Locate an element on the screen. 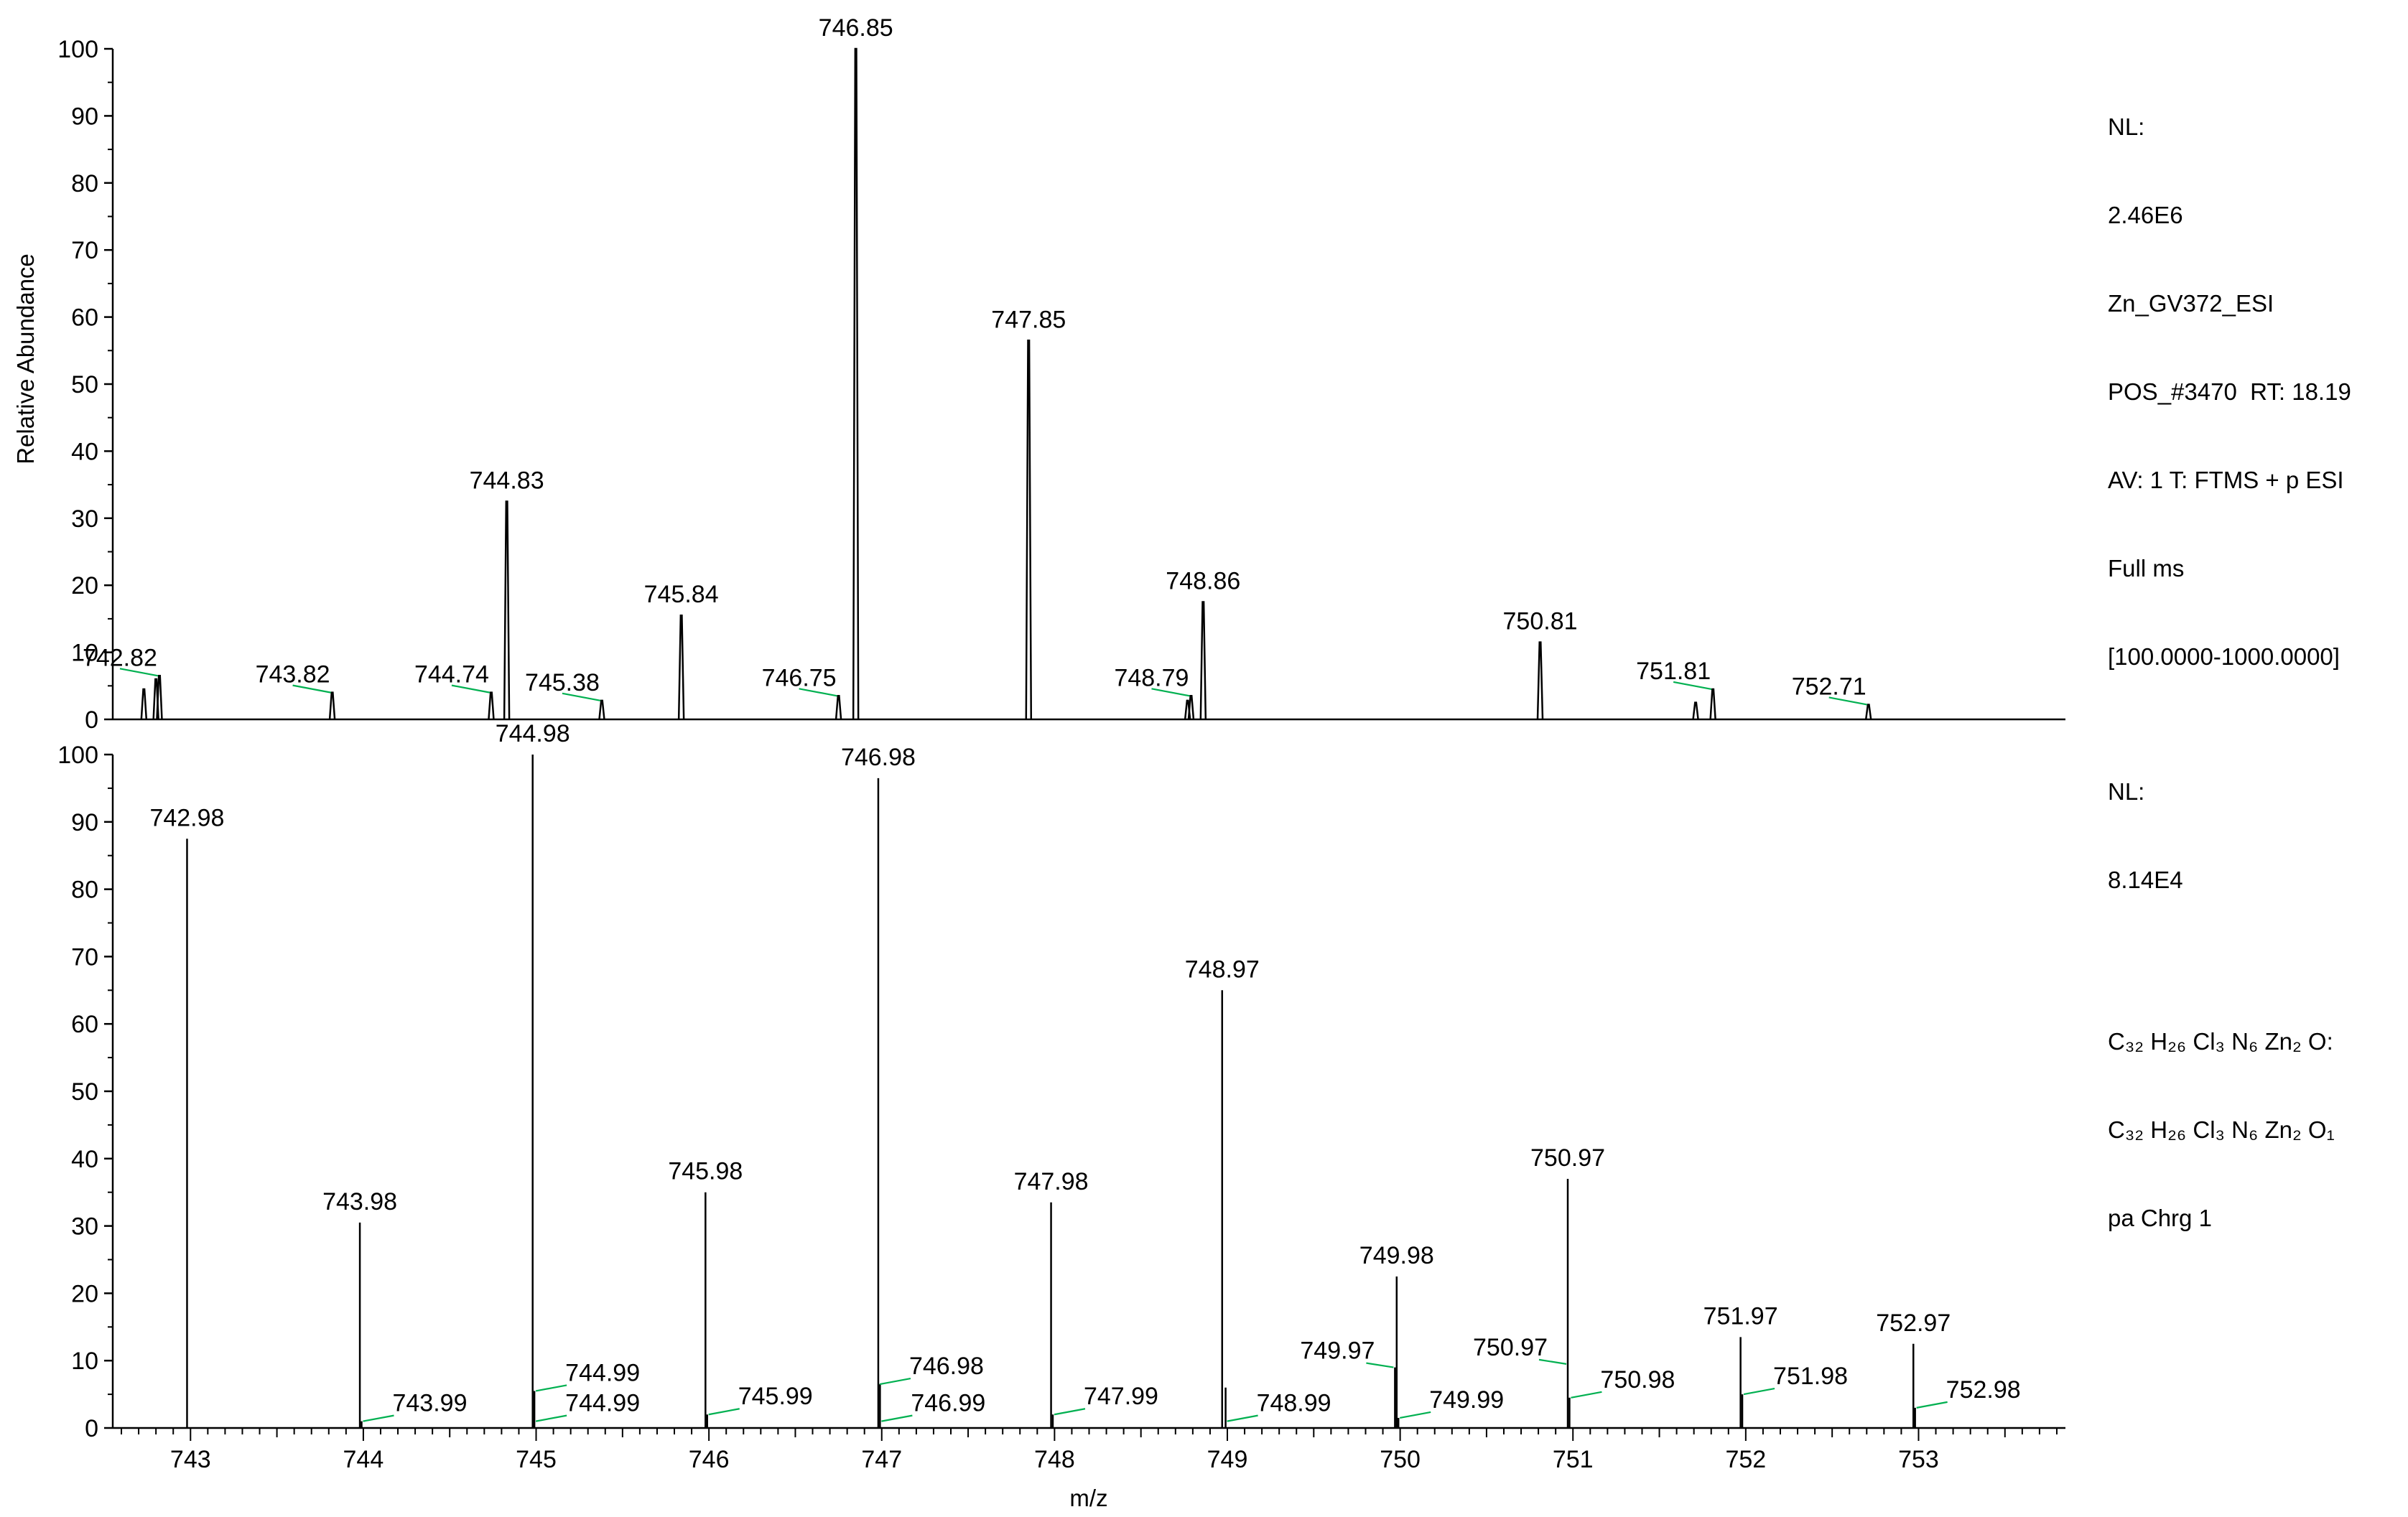  peak-label: 745.99 is located at coordinates (776, 1397).